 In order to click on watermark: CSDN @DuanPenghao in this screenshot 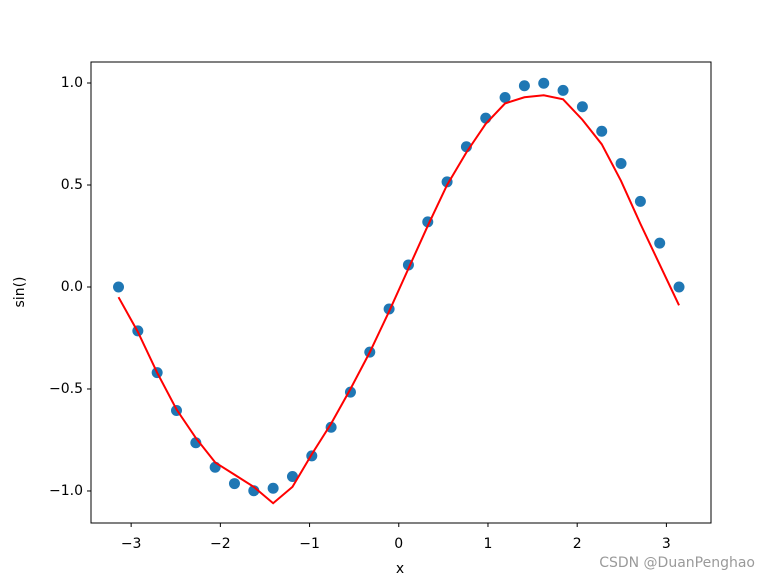, I will do `click(677, 563)`.